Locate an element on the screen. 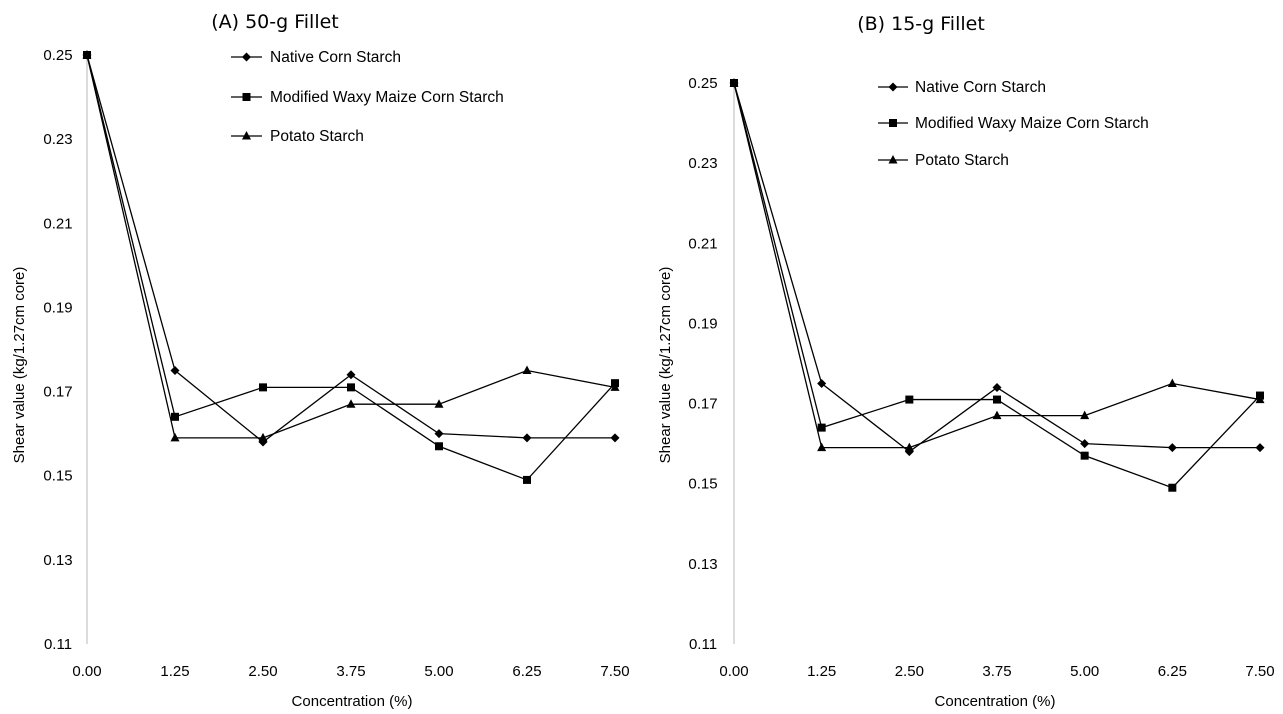 This screenshot has height=714, width=1283. chart-title: (B) 15-g Fillet is located at coordinates (921, 24).